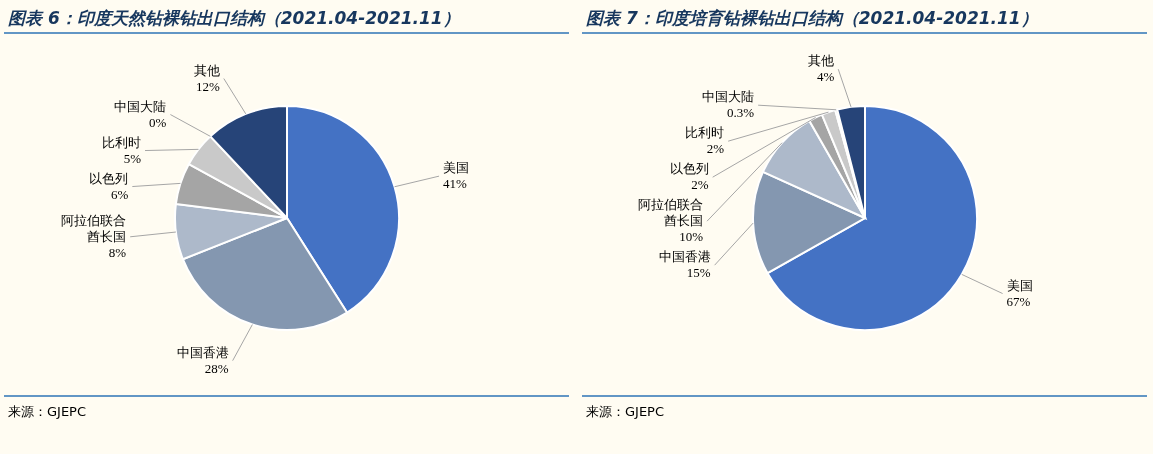 The image size is (1153, 454). I want to click on category-label: 中国大陆, so click(140, 106).